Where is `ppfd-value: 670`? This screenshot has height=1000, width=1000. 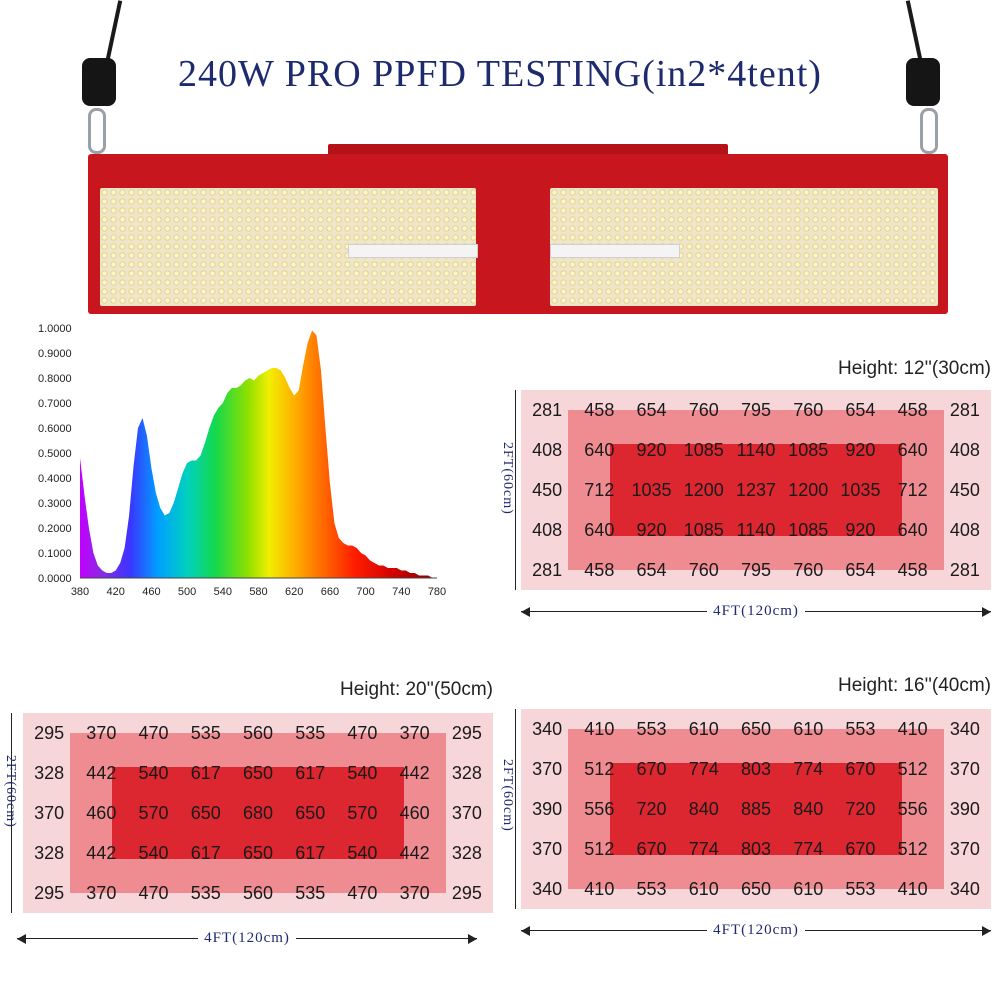
ppfd-value: 670 is located at coordinates (651, 848).